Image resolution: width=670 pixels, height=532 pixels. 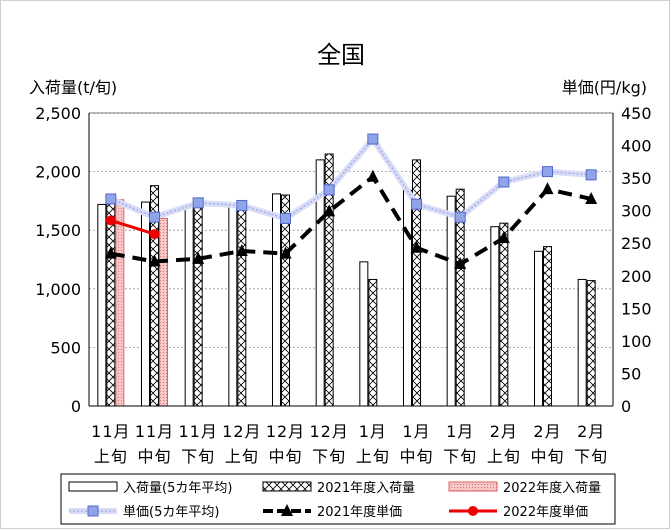 What do you see at coordinates (58, 230) in the screenshot?
I see `y-tick-left: 1,500` at bounding box center [58, 230].